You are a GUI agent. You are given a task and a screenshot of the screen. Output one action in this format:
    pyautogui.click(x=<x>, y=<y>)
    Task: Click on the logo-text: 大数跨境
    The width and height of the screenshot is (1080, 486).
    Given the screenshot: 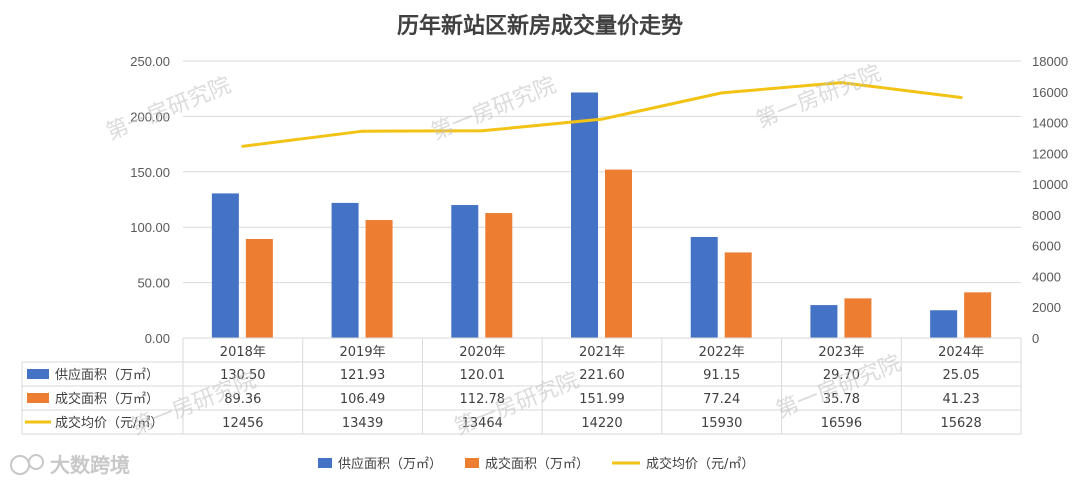 What is the action you would take?
    pyautogui.click(x=90, y=465)
    